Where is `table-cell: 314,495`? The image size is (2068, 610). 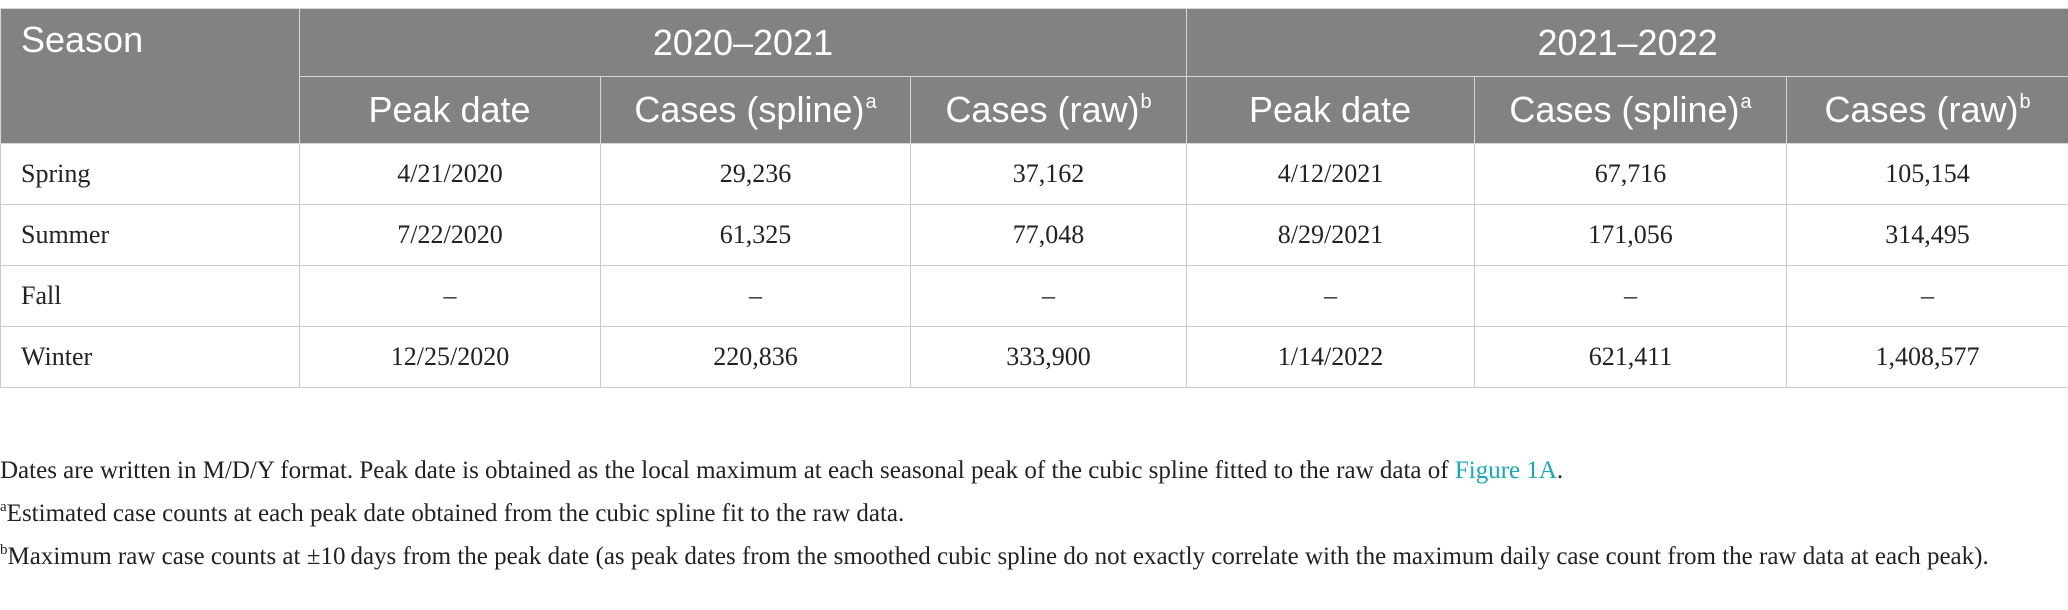
table-cell: 314,495 is located at coordinates (1927, 235).